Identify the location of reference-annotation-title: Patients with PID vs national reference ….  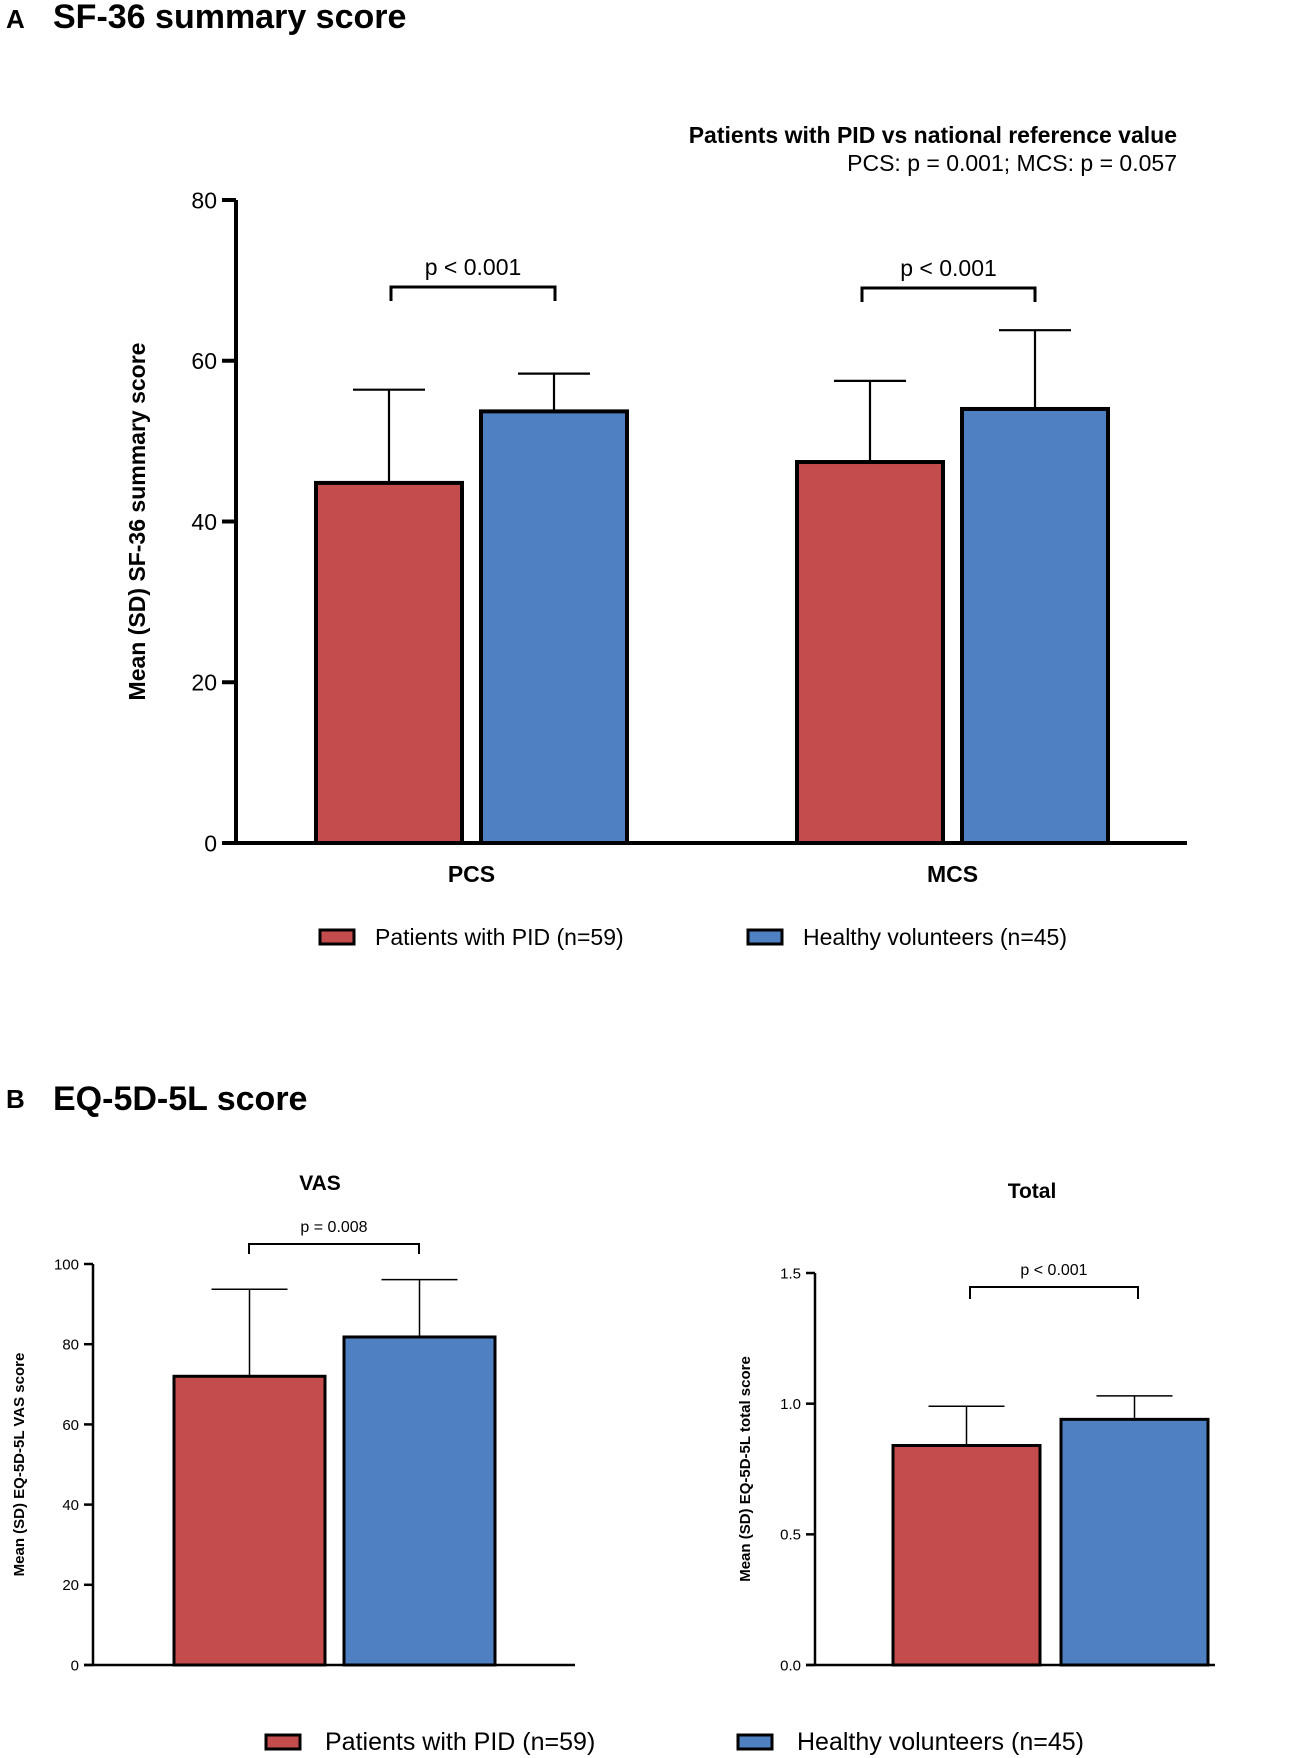
(933, 135).